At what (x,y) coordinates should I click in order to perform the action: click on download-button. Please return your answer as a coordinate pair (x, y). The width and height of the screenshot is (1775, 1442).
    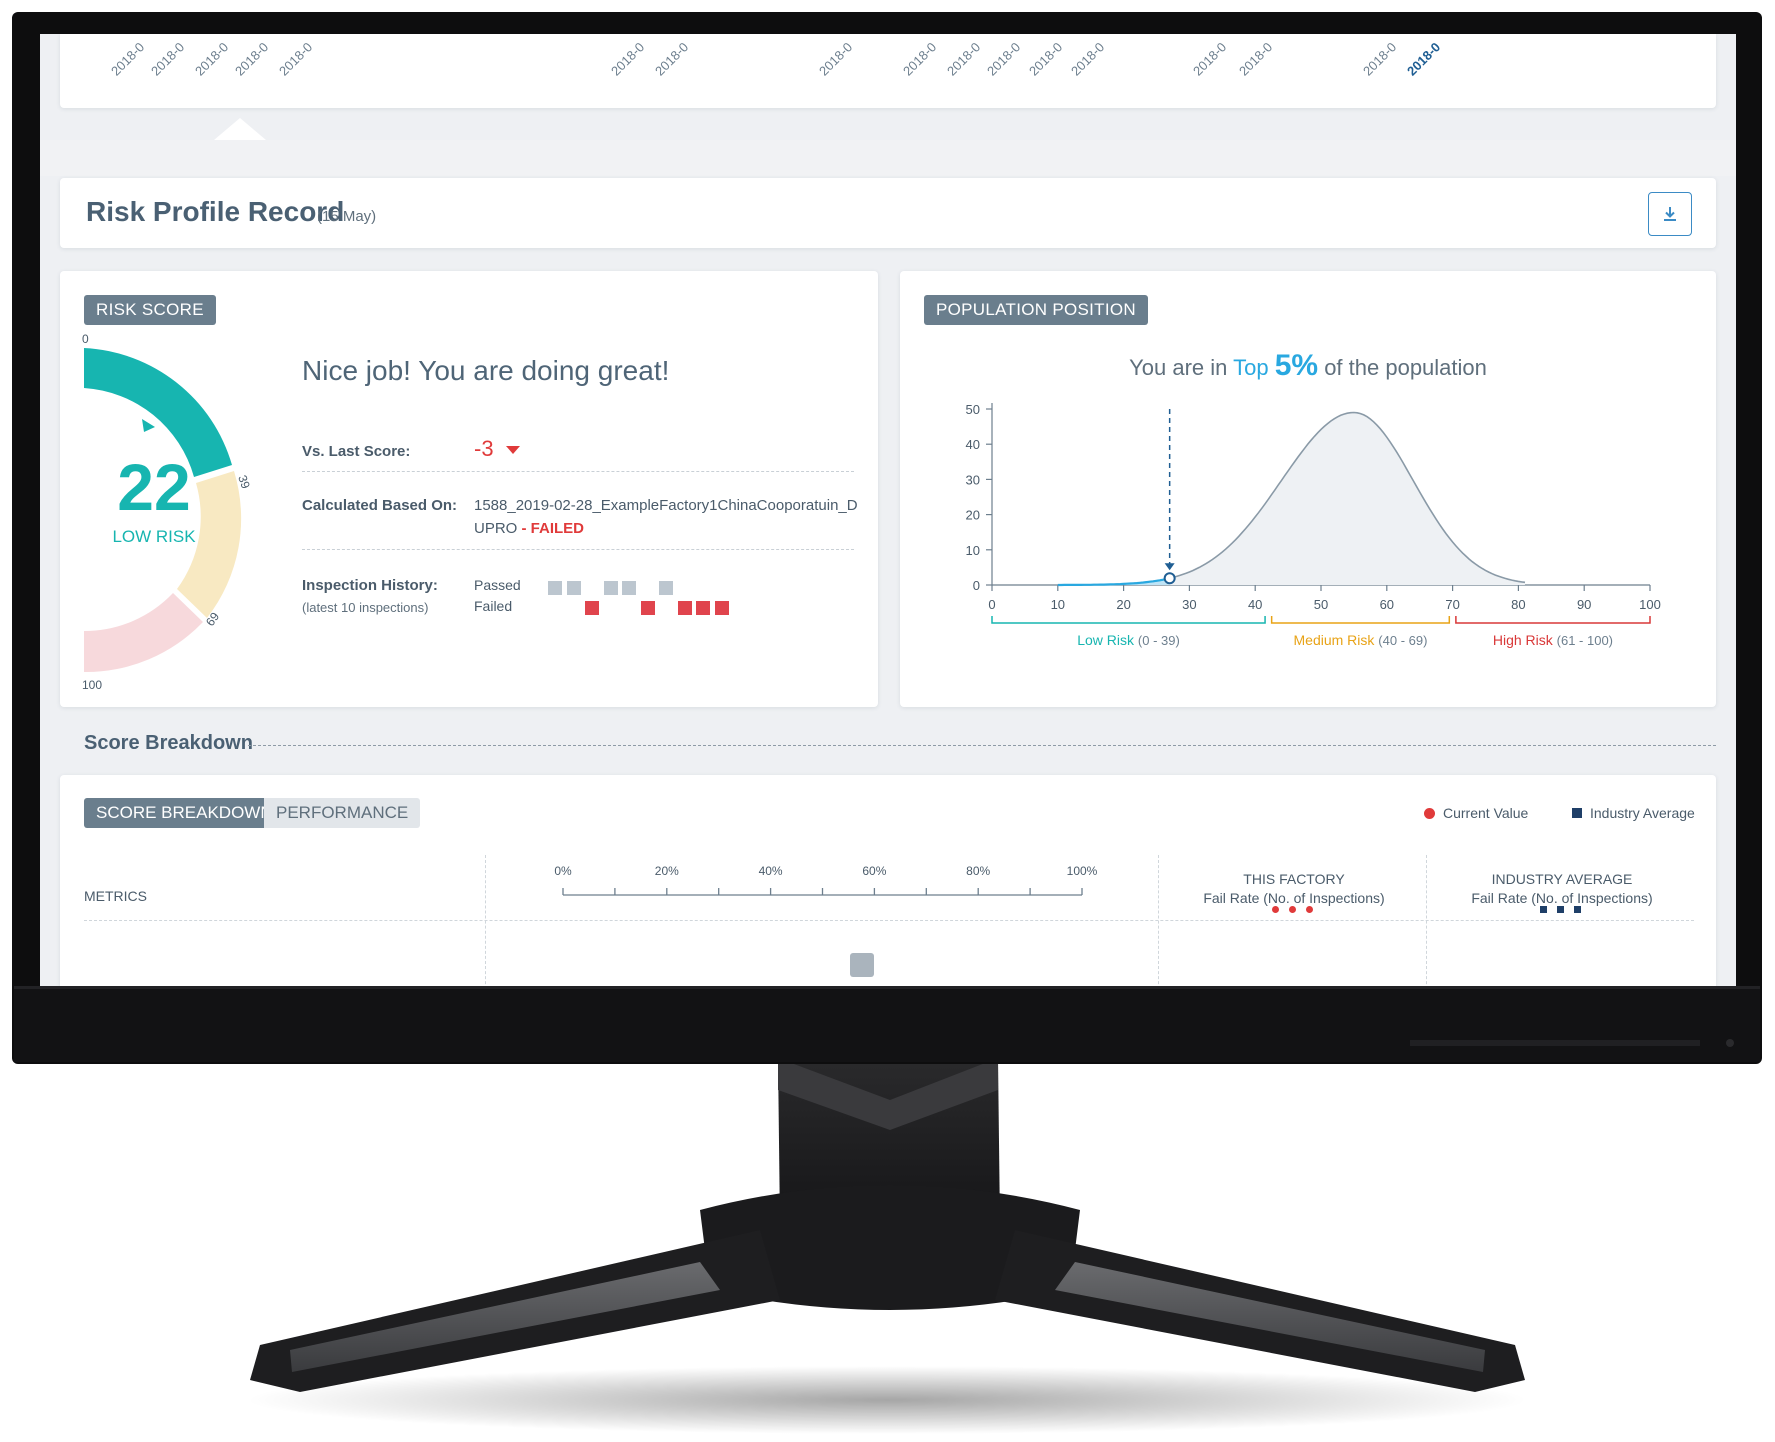
    Looking at the image, I should click on (1670, 214).